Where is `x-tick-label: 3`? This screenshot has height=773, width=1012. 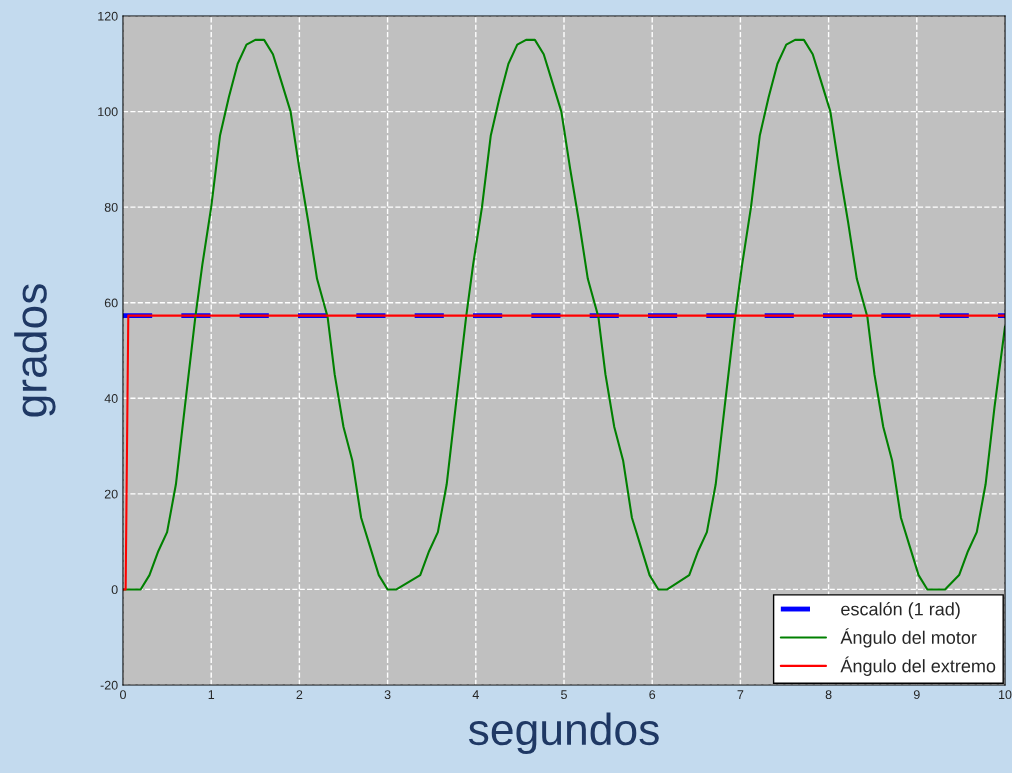 x-tick-label: 3 is located at coordinates (387, 695).